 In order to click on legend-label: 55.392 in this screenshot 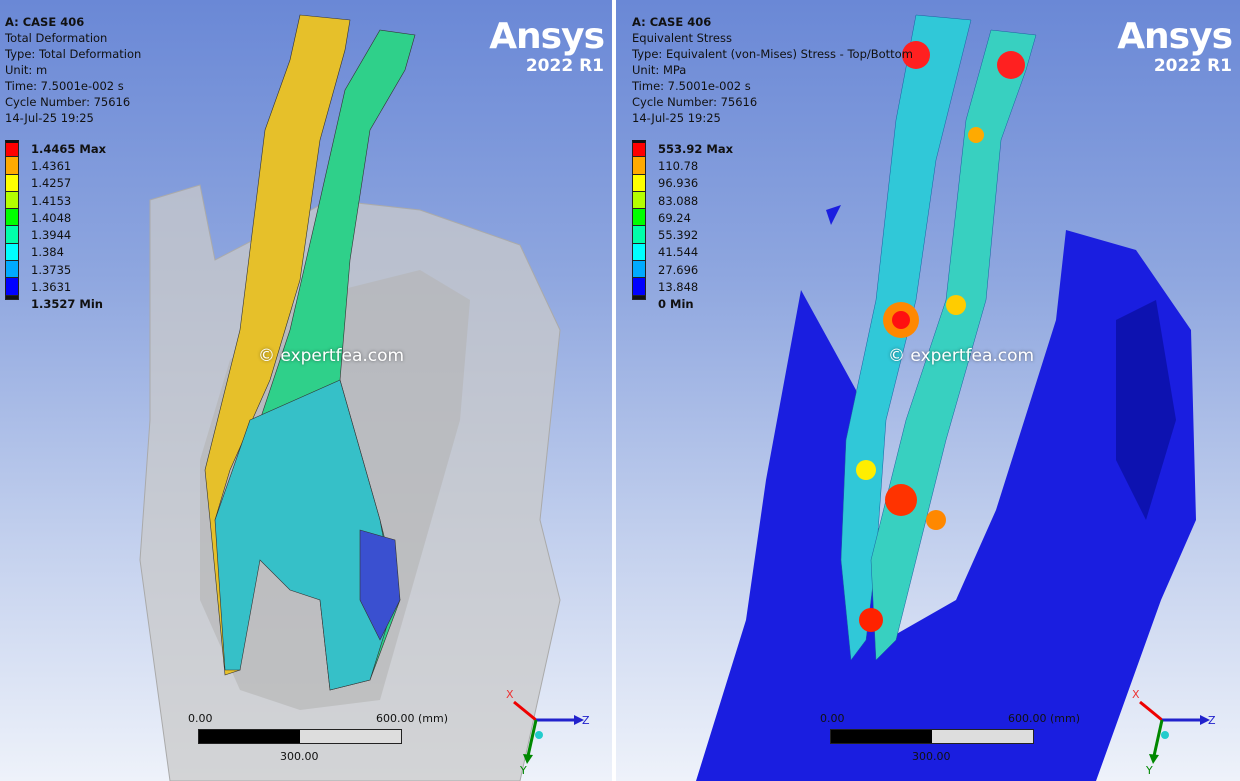, I will do `click(678, 235)`.